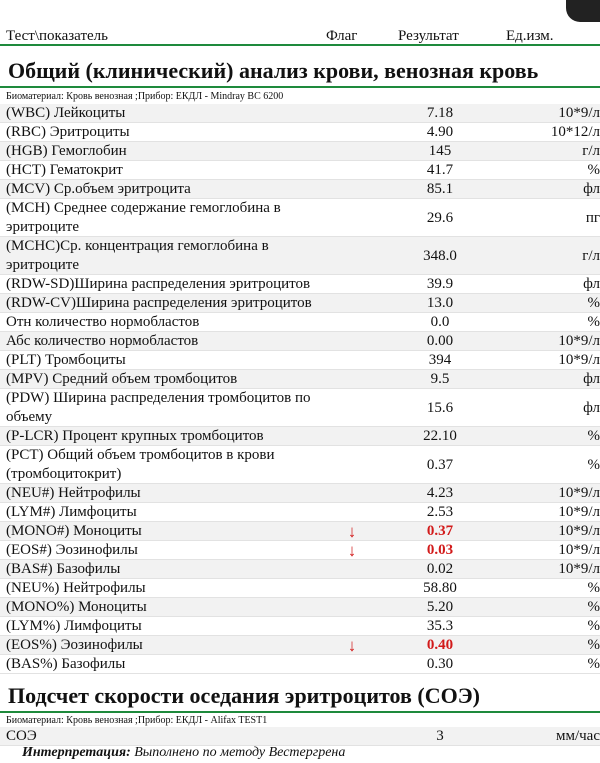 Image resolution: width=600 pixels, height=763 pixels. Describe the element at coordinates (440, 407) in the screenshot. I see `result-value: 15.6` at that location.